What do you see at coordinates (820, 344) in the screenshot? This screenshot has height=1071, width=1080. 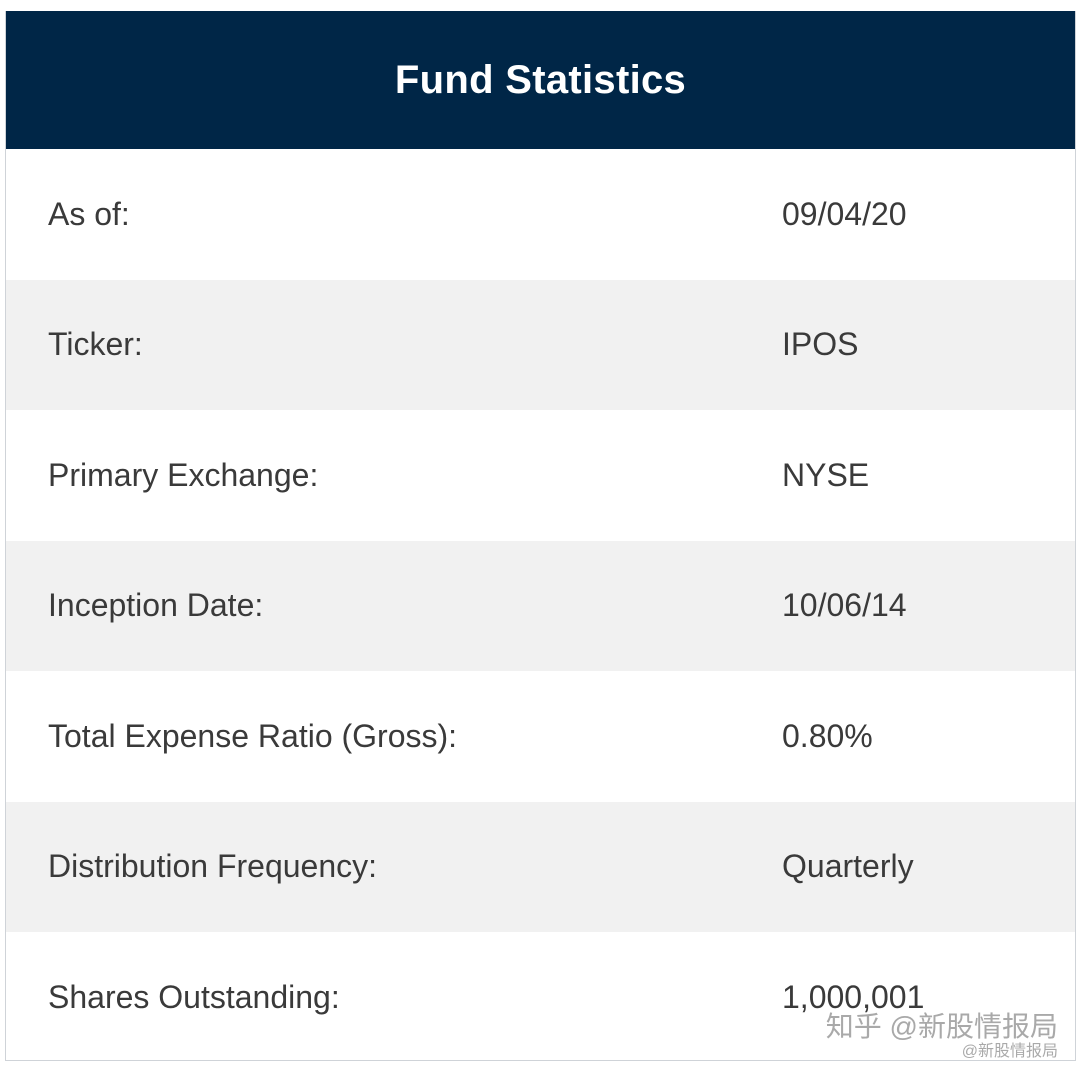 I see `stat-value: IPOS` at bounding box center [820, 344].